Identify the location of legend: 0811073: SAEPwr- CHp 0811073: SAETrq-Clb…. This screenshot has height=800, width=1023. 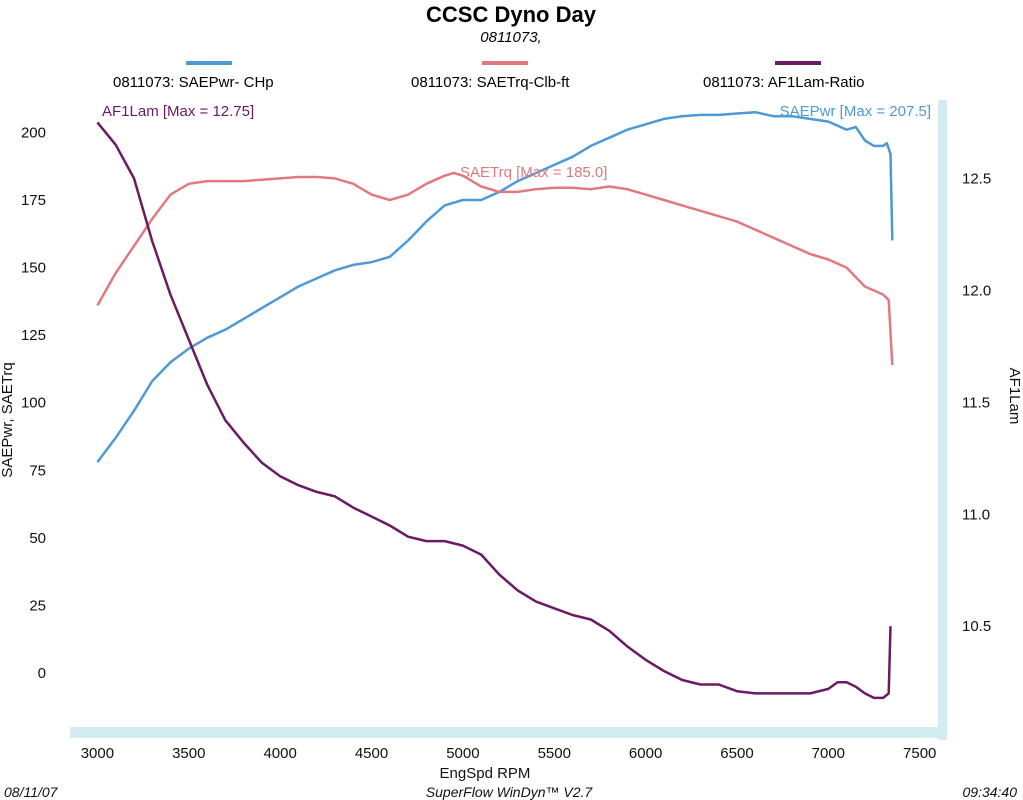
(489, 76).